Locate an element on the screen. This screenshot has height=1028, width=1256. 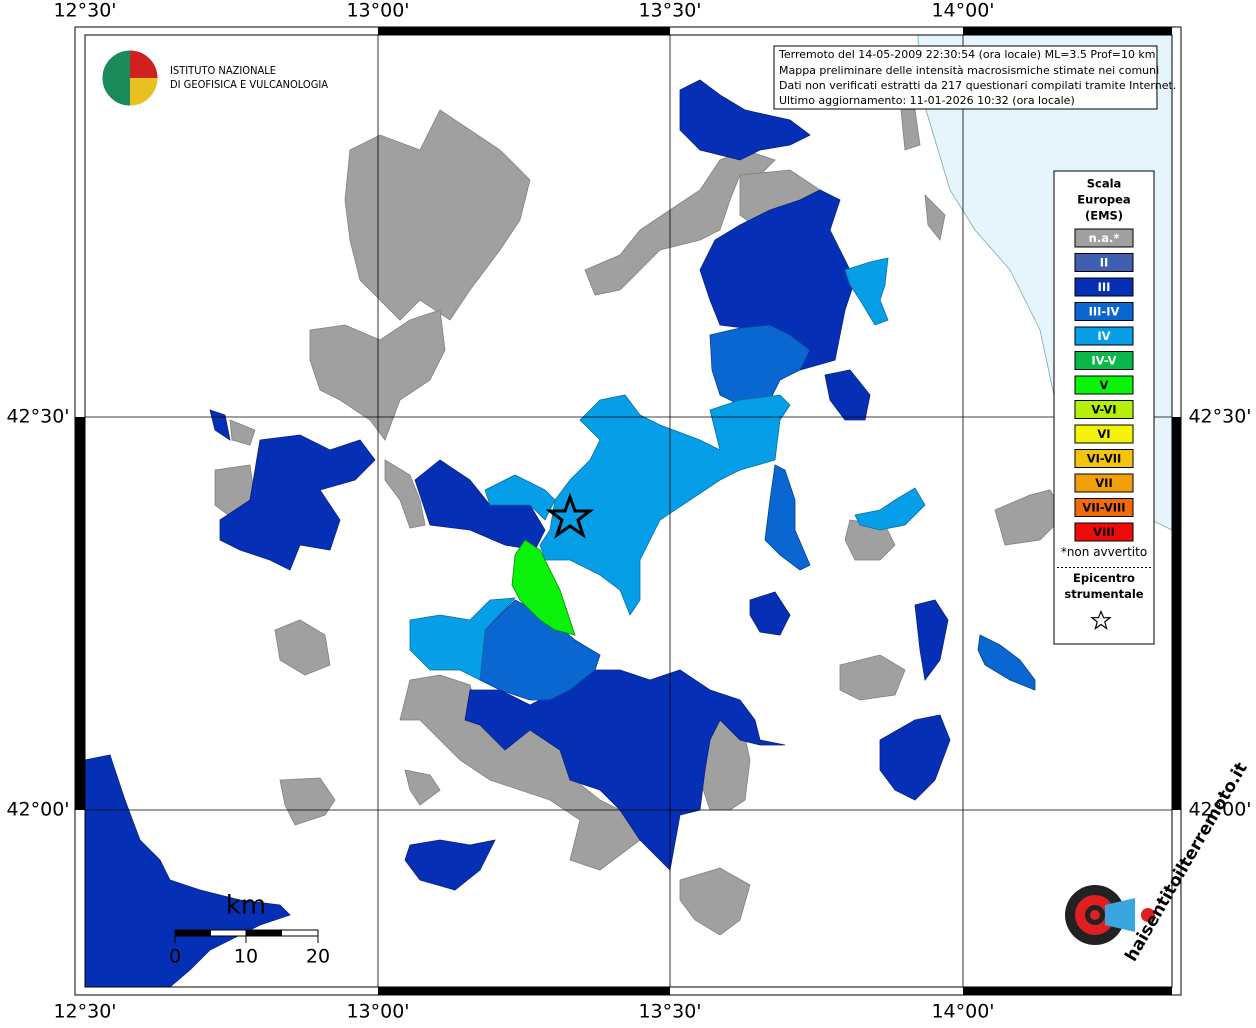
institute-line: ISTITUTO NAZIONALE is located at coordinates (223, 70).